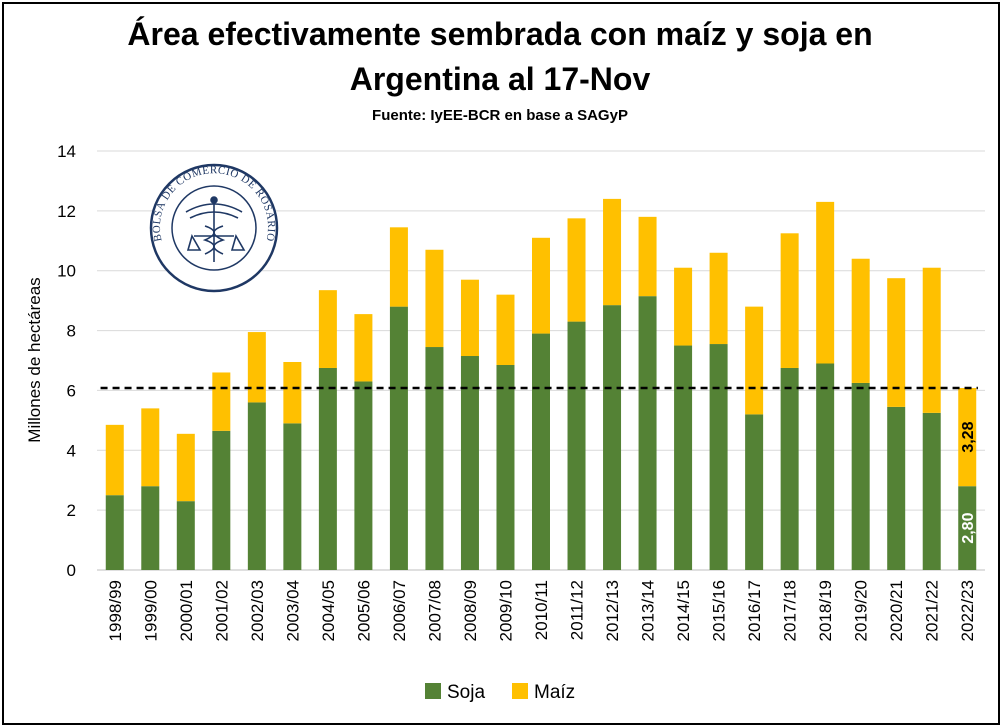  What do you see at coordinates (71, 570) in the screenshot?
I see `y-tick-label: 0` at bounding box center [71, 570].